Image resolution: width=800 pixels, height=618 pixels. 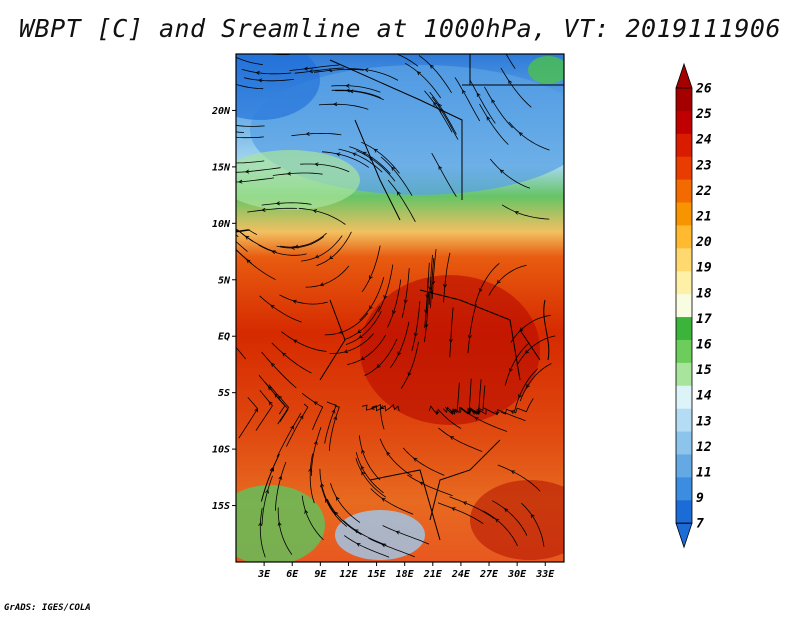 I want to click on cool-region-sahel, so click(x=298, y=180).